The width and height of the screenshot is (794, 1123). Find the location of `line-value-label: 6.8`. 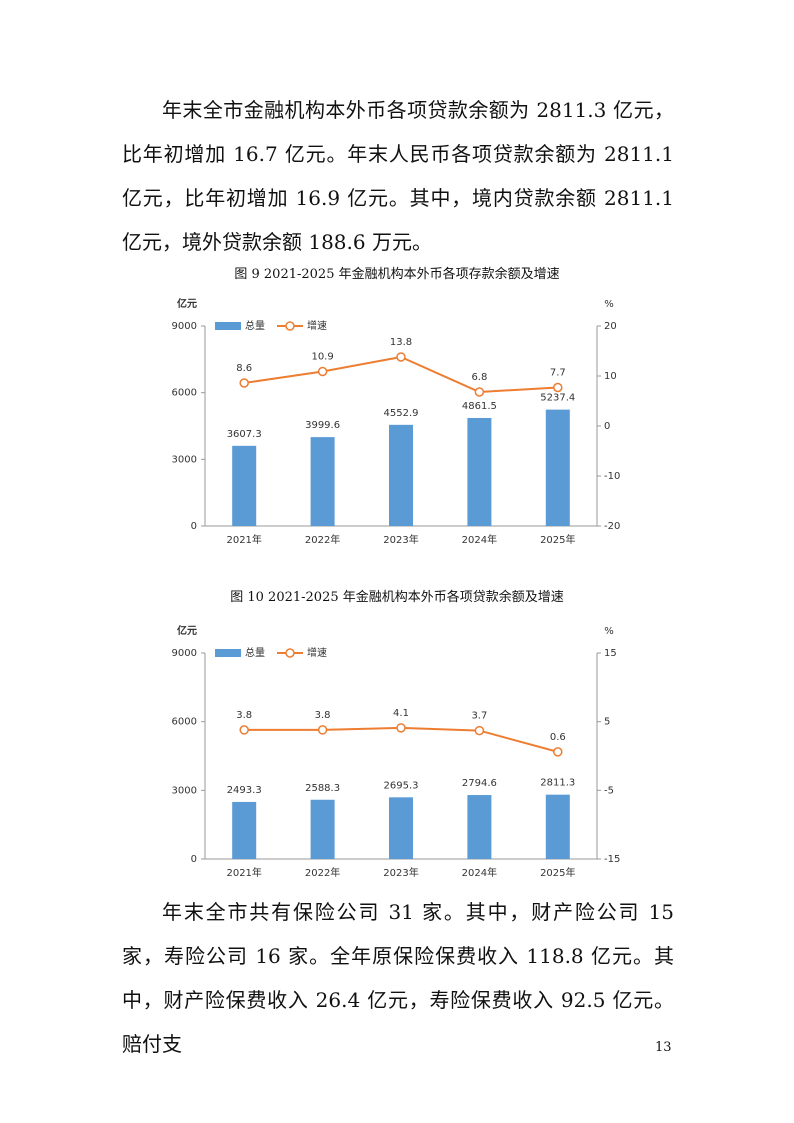

line-value-label: 6.8 is located at coordinates (479, 377).